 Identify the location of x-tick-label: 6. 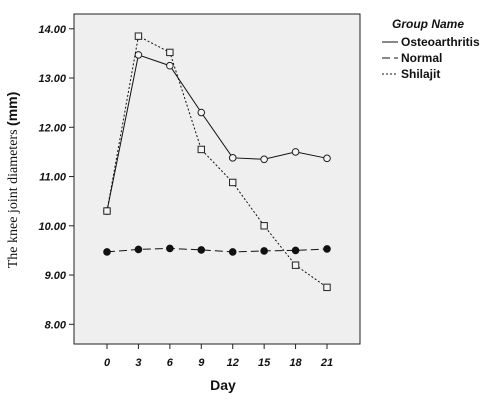
(170, 363).